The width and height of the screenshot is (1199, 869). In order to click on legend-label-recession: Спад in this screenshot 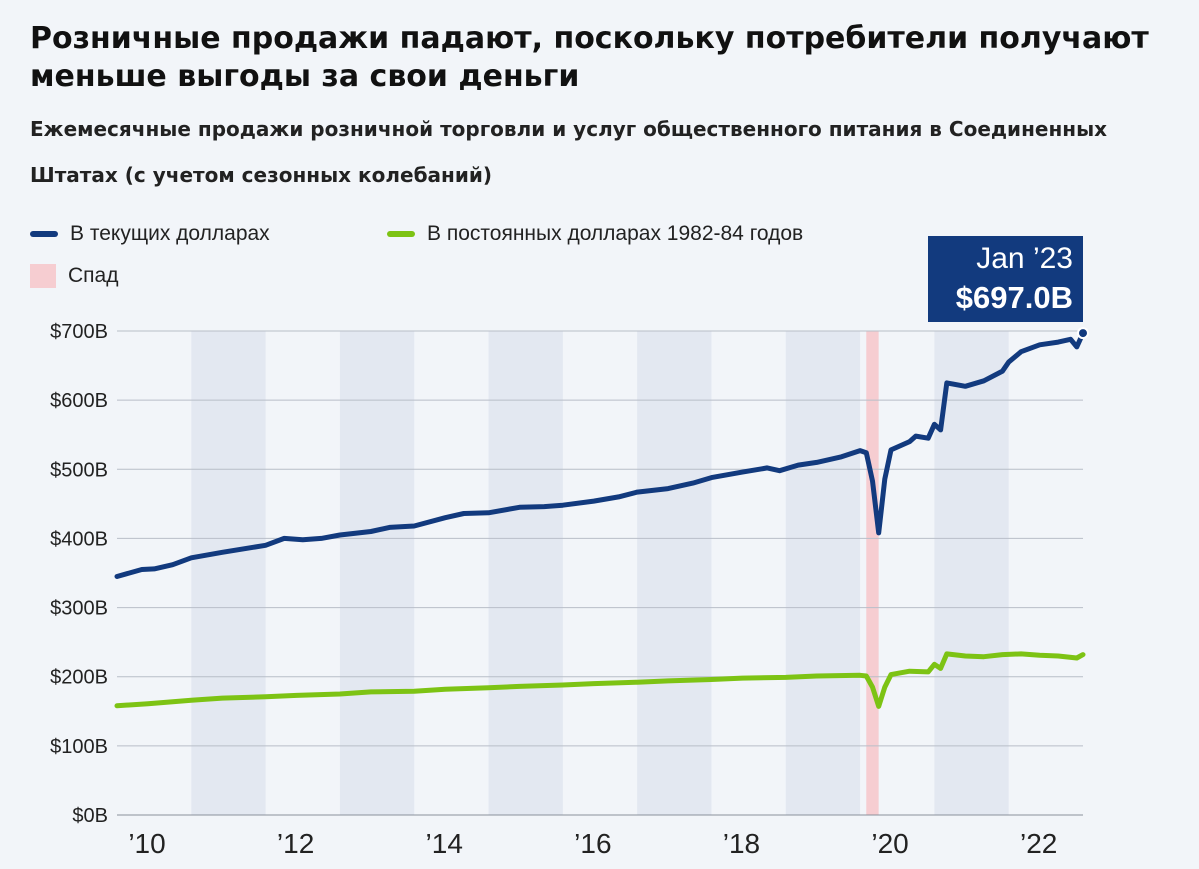, I will do `click(93, 275)`.